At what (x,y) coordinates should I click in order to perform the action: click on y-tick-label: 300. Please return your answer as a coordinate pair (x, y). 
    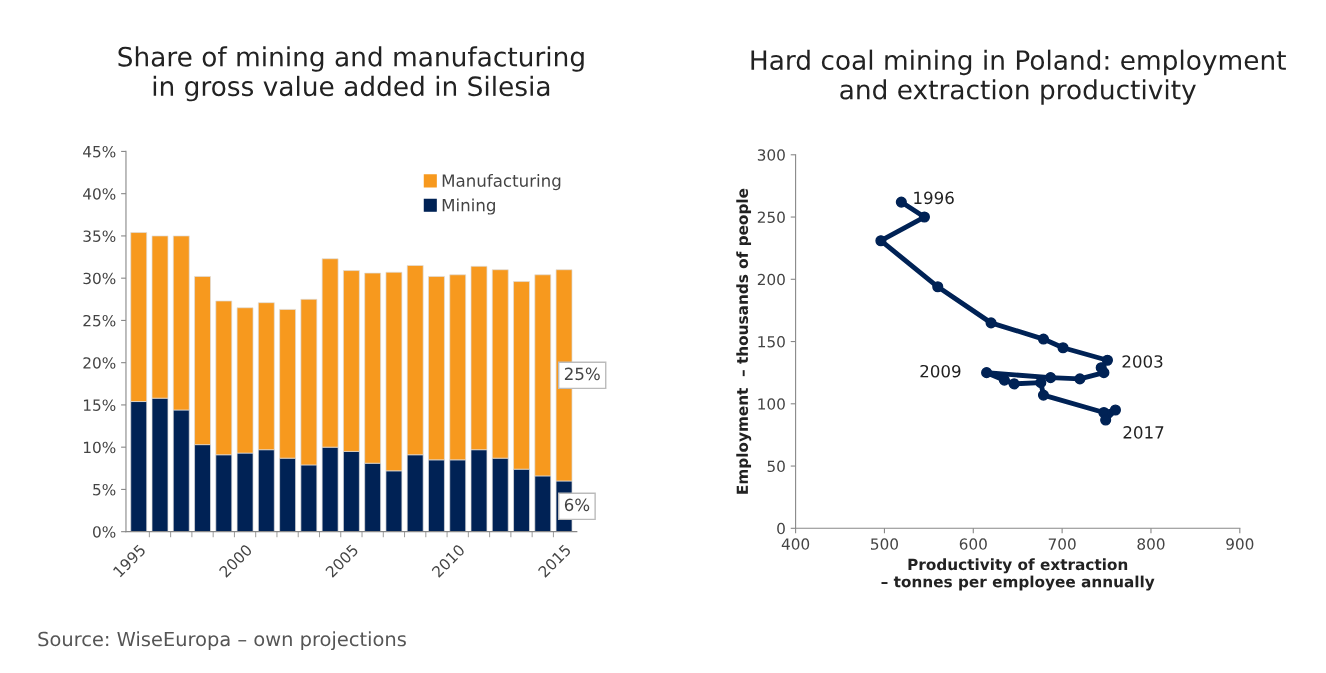
    Looking at the image, I should click on (771, 155).